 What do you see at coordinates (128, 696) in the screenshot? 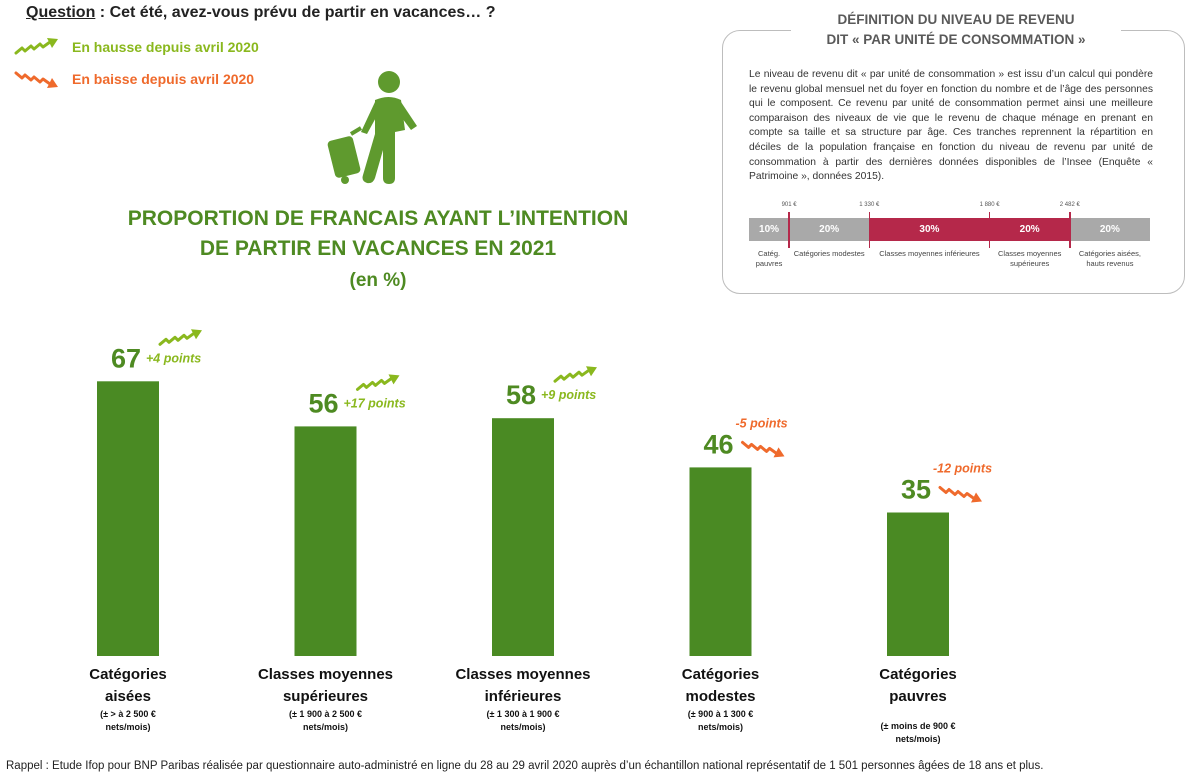
I see `category-name: aisées` at bounding box center [128, 696].